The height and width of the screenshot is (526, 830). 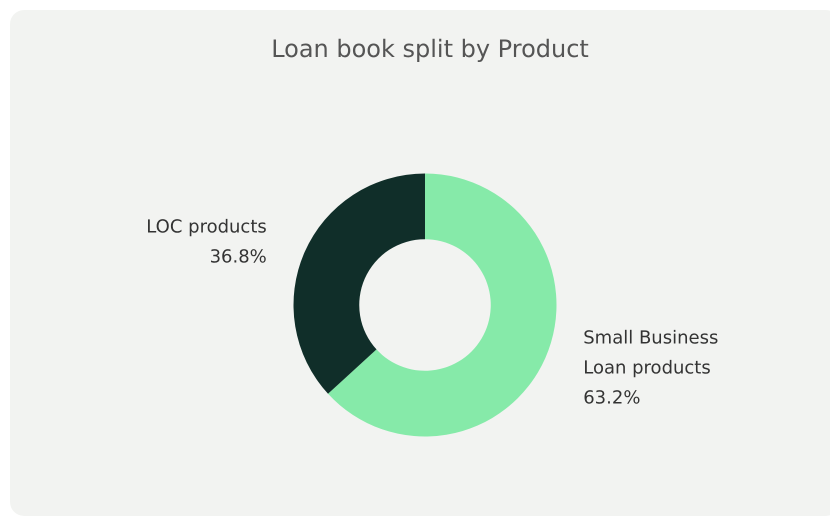 I want to click on slice-label: Small Business Loan products, so click(x=653, y=353).